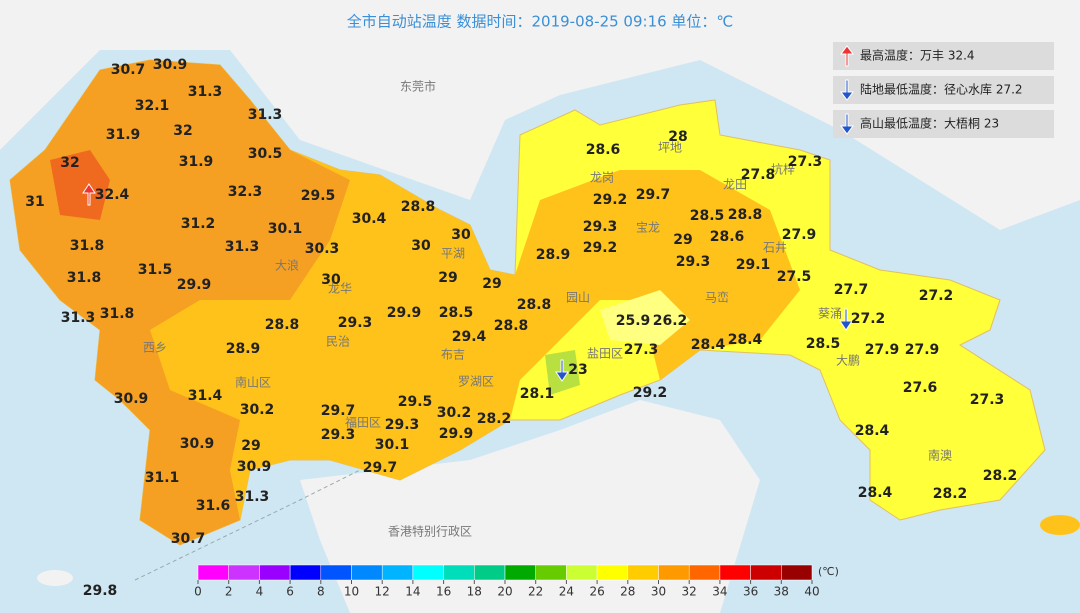 The height and width of the screenshot is (613, 1080). I want to click on place-name: 葵涌, so click(830, 314).